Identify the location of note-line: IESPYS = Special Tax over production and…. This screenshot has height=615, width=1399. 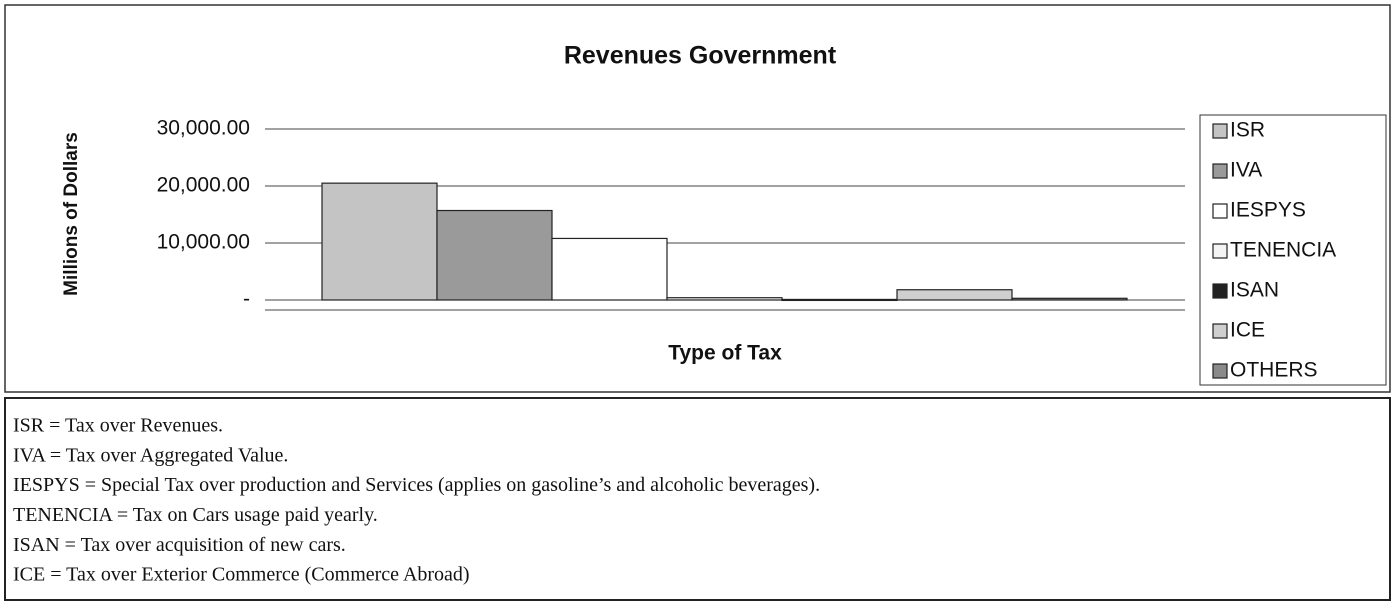
(416, 485).